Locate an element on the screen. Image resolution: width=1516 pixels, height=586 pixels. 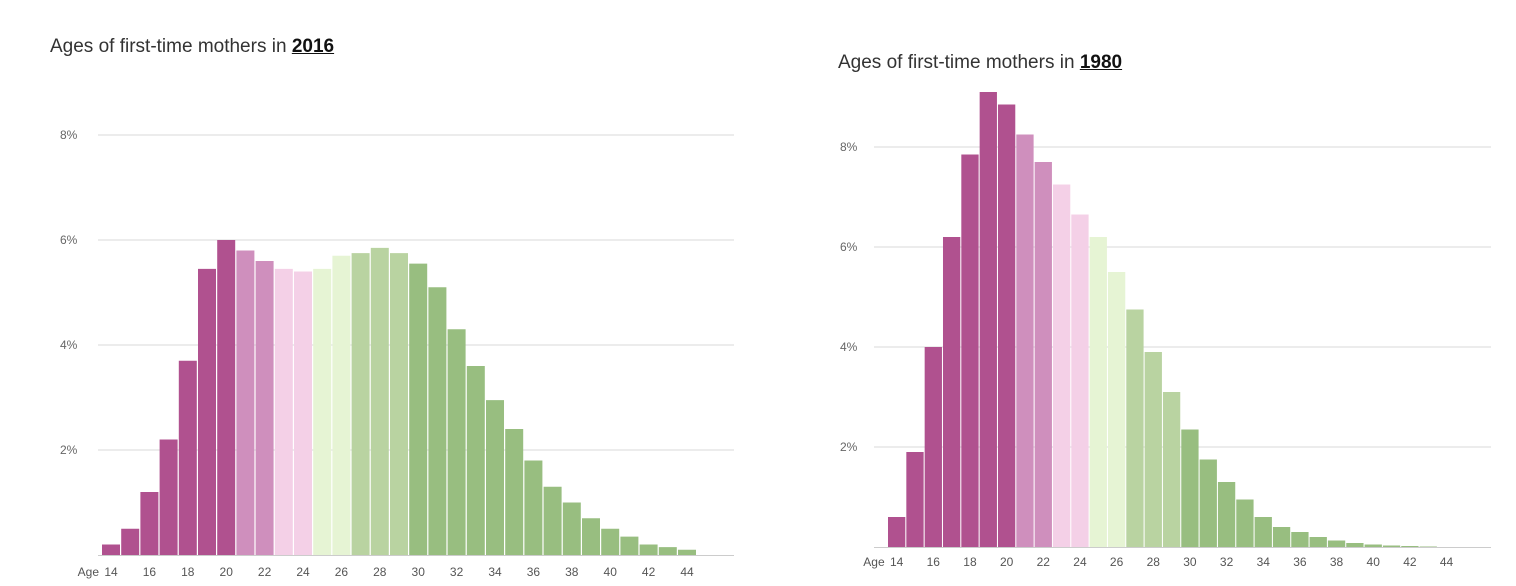
chart-title-year: 1980 is located at coordinates (1101, 62).